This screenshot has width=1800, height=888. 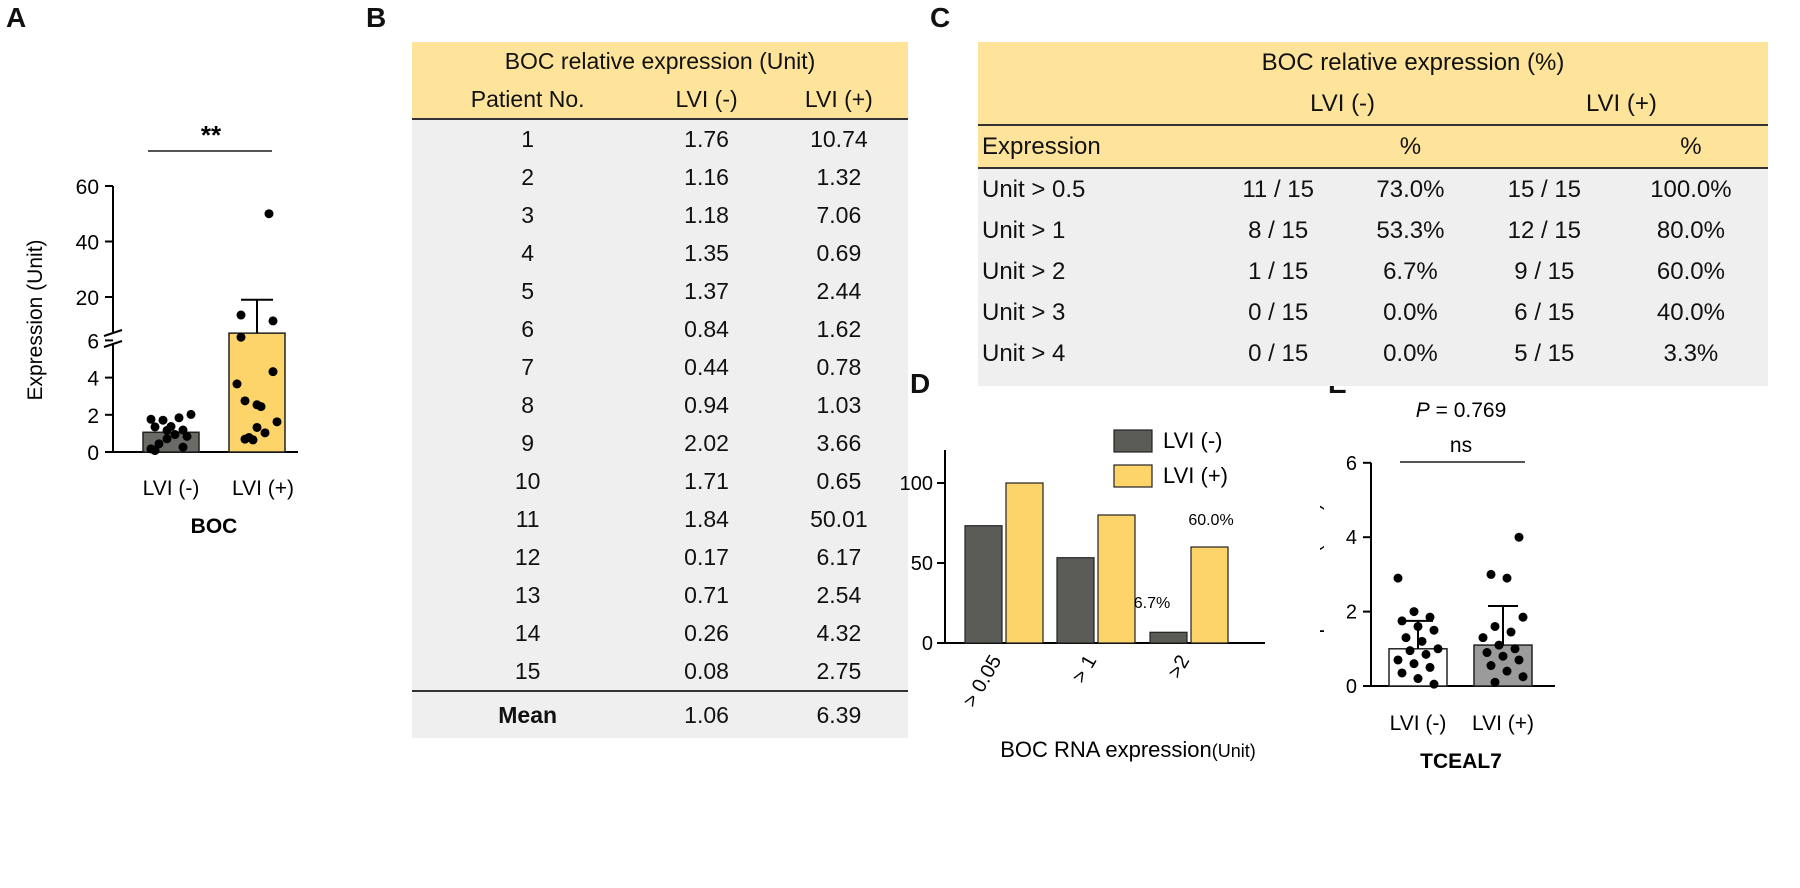 I want to click on x-tick-label: > 1, so click(x=1084, y=670).